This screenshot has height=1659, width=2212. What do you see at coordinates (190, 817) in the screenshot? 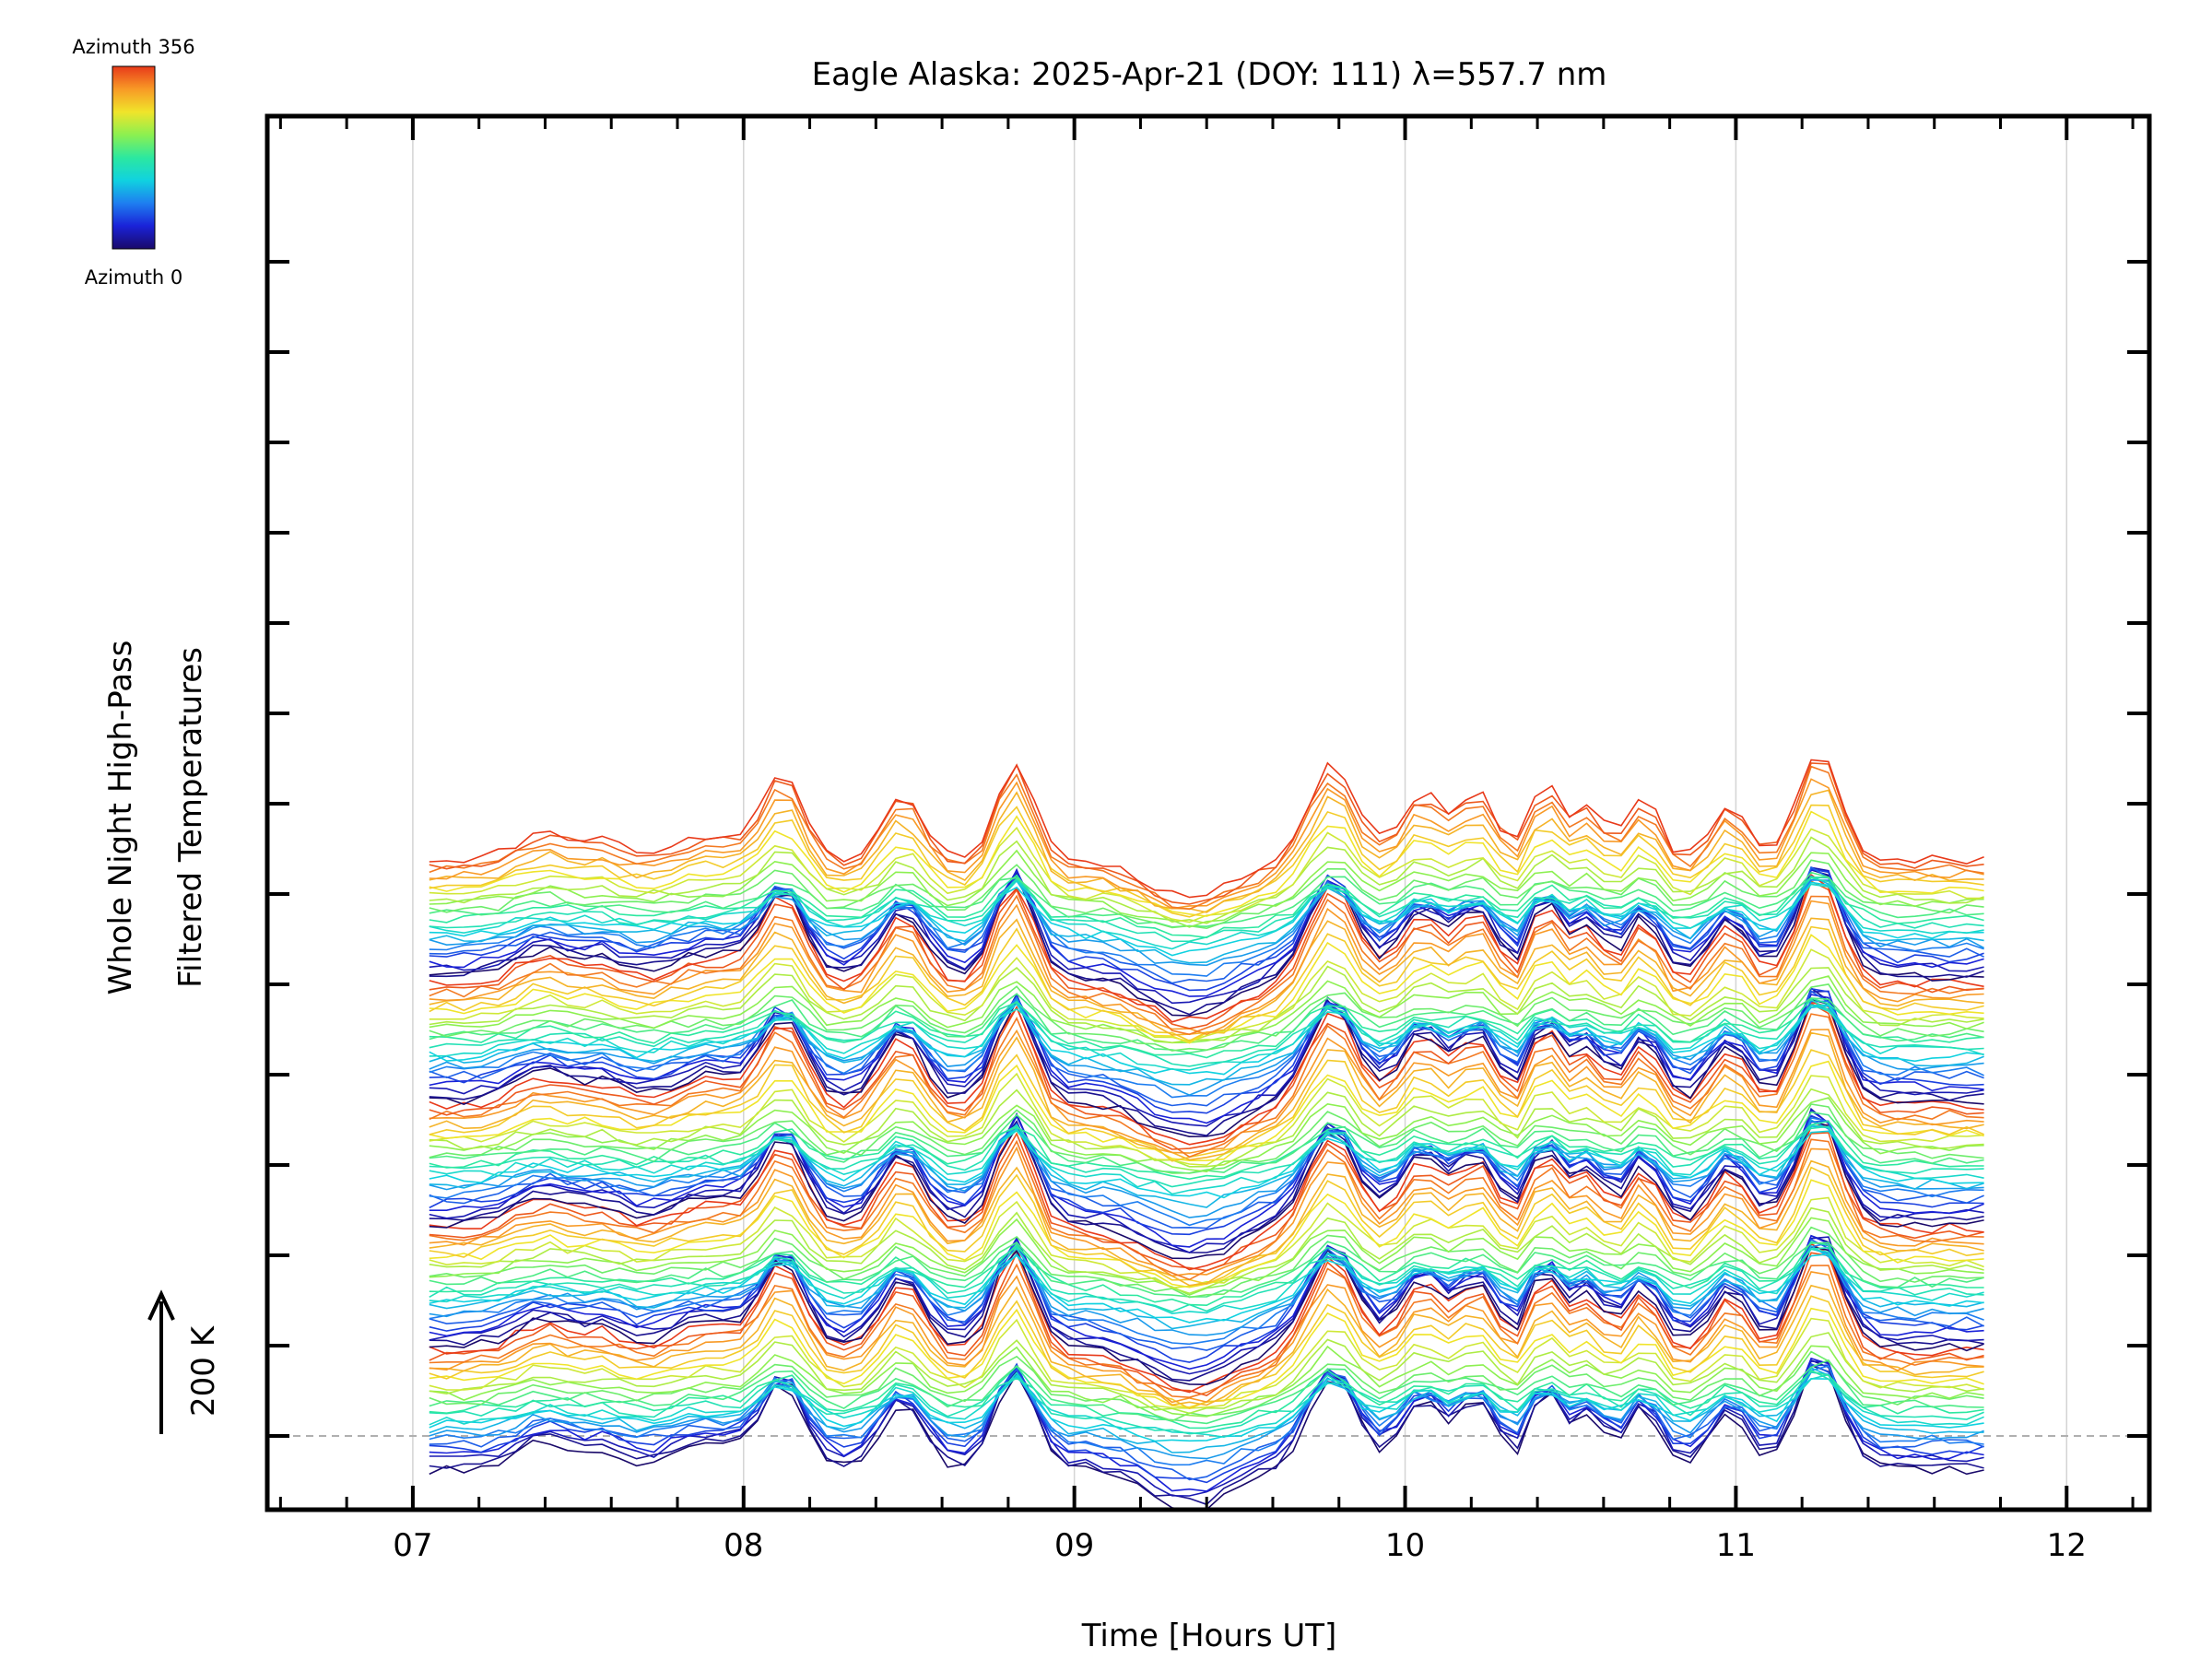
I see `y-axis-label-line-2: Filtered Temperatures` at bounding box center [190, 817].